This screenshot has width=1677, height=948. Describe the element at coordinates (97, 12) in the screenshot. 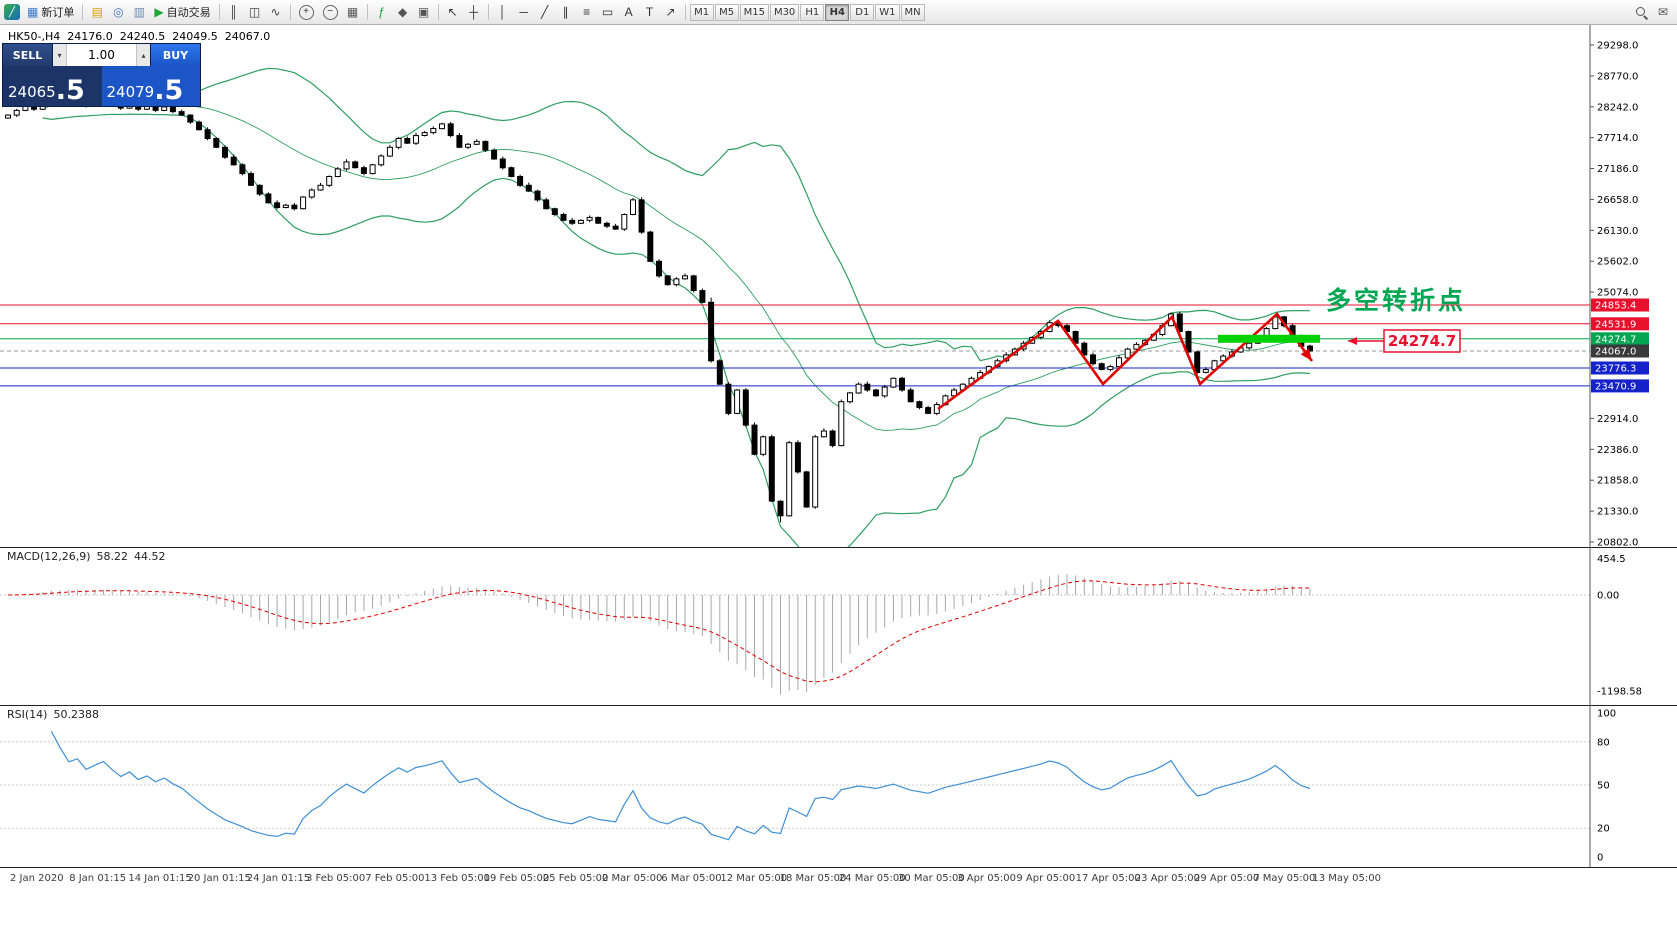

I see `market-watch-button: ▤` at that location.